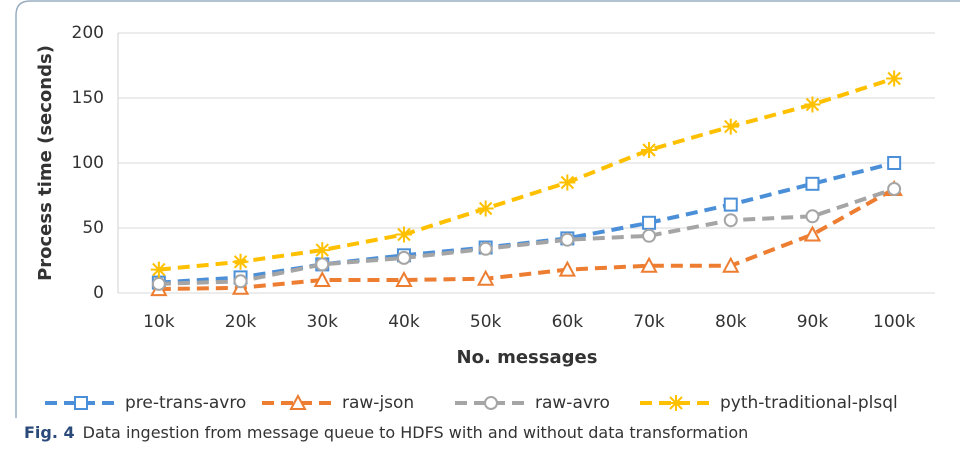  Describe the element at coordinates (813, 322) in the screenshot. I see `x-tick-label: 90k` at that location.